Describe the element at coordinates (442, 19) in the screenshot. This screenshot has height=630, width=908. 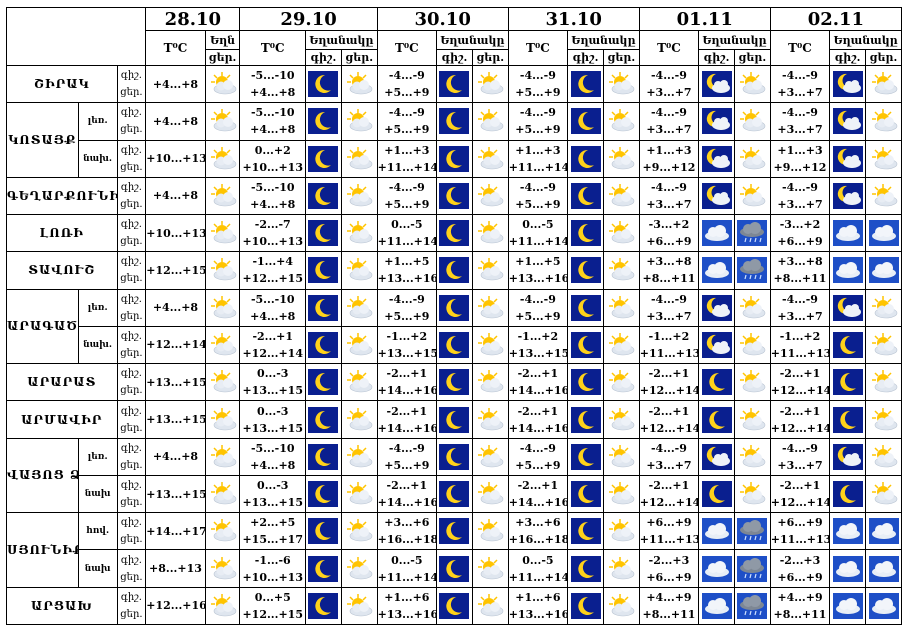
I see `date-header: 30.10` at that location.